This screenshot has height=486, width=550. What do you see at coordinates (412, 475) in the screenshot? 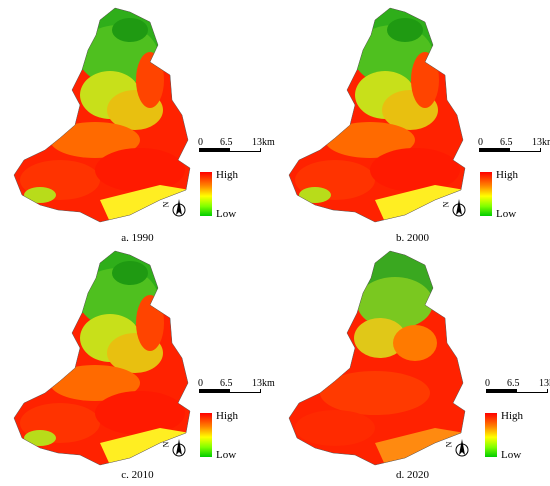
I see `panel-caption: d. 2020` at bounding box center [412, 475].